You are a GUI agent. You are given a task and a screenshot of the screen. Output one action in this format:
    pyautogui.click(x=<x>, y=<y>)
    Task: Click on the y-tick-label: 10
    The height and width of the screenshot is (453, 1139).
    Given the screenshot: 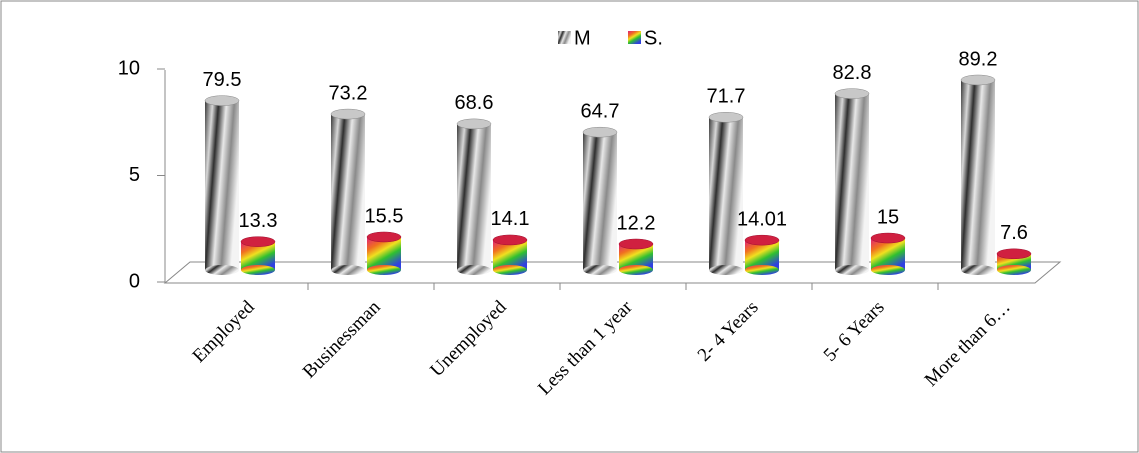 What is the action you would take?
    pyautogui.click(x=129, y=68)
    